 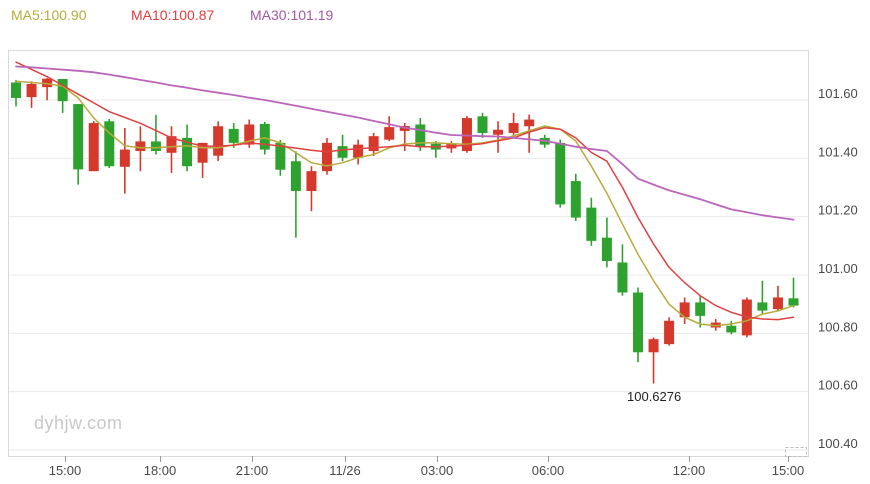 What do you see at coordinates (345, 470) in the screenshot?
I see `x-axis-label: 11/26` at bounding box center [345, 470].